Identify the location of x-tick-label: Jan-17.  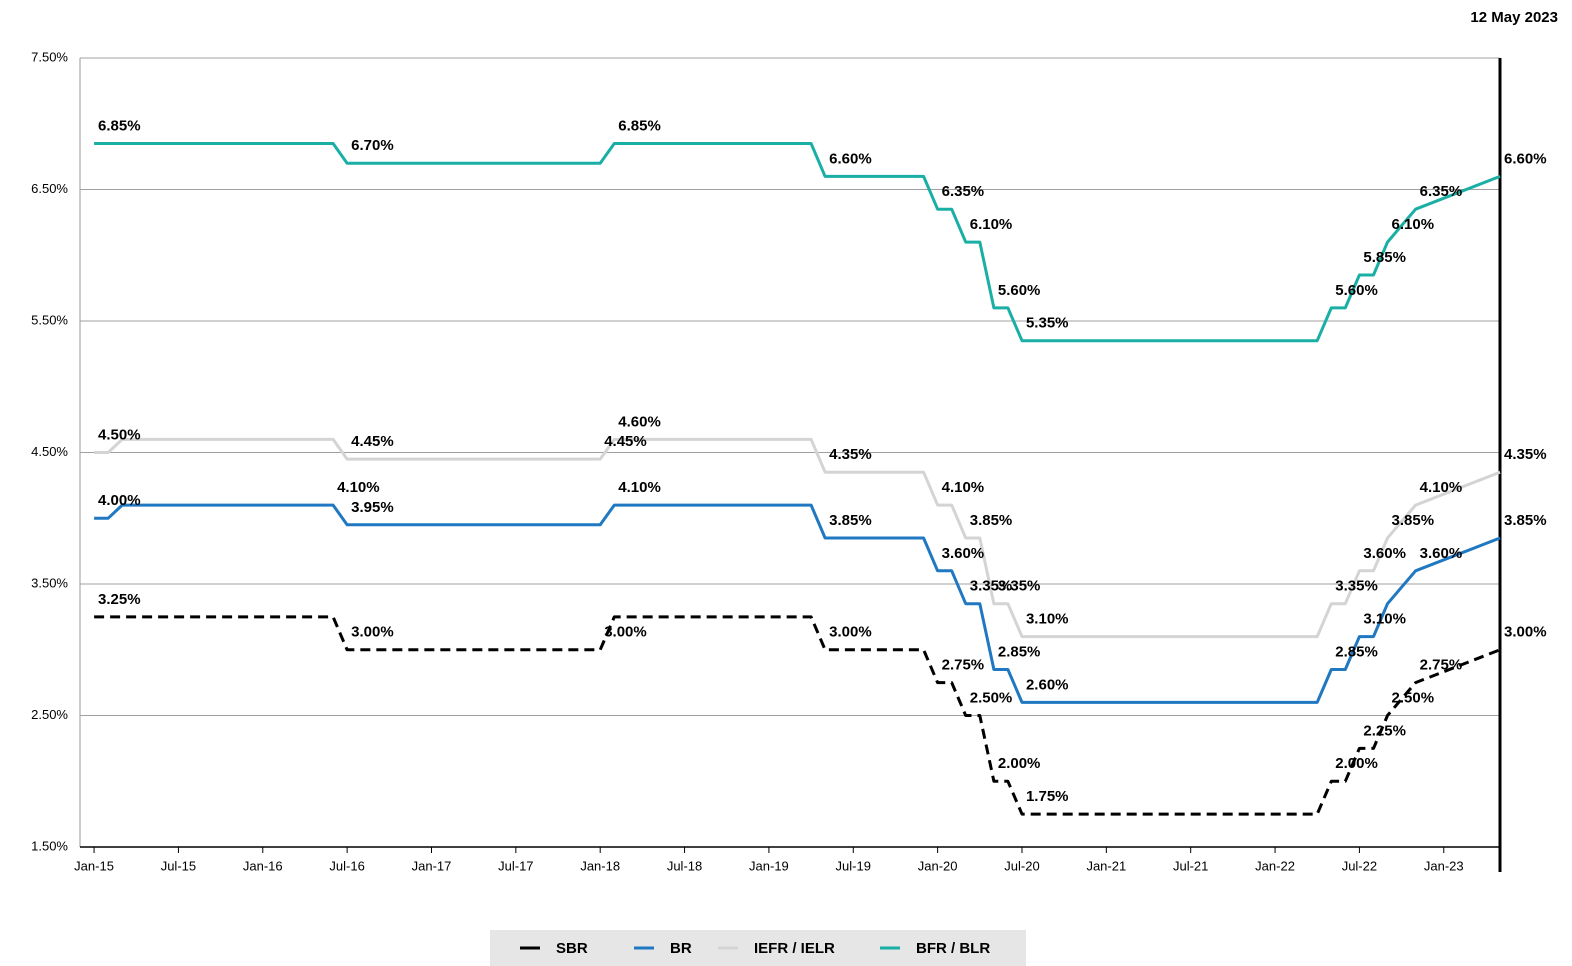
(432, 865).